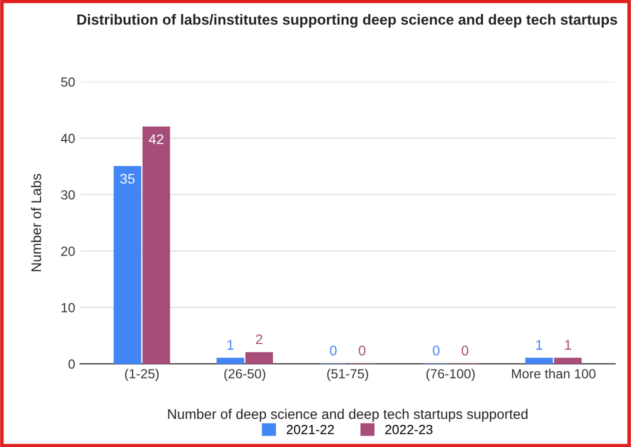  Describe the element at coordinates (68, 251) in the screenshot. I see `y-tick-label: 20` at that location.